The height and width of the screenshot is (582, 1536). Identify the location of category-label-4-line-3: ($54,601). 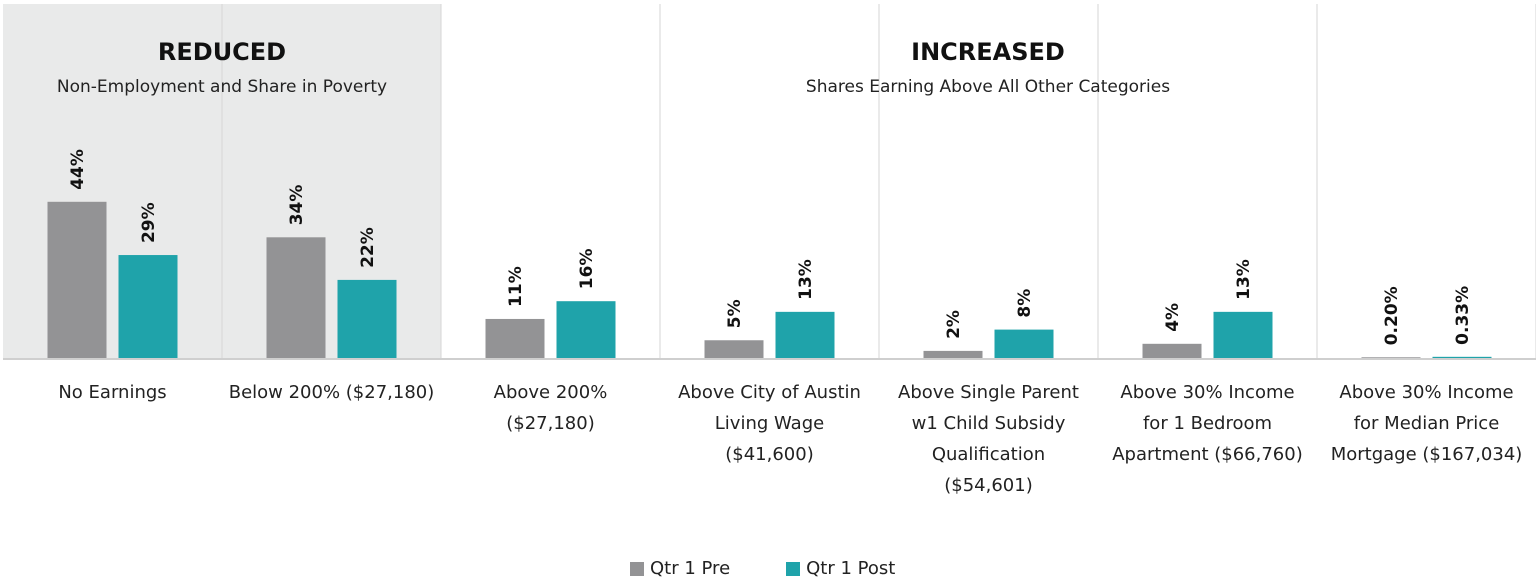
(988, 485).